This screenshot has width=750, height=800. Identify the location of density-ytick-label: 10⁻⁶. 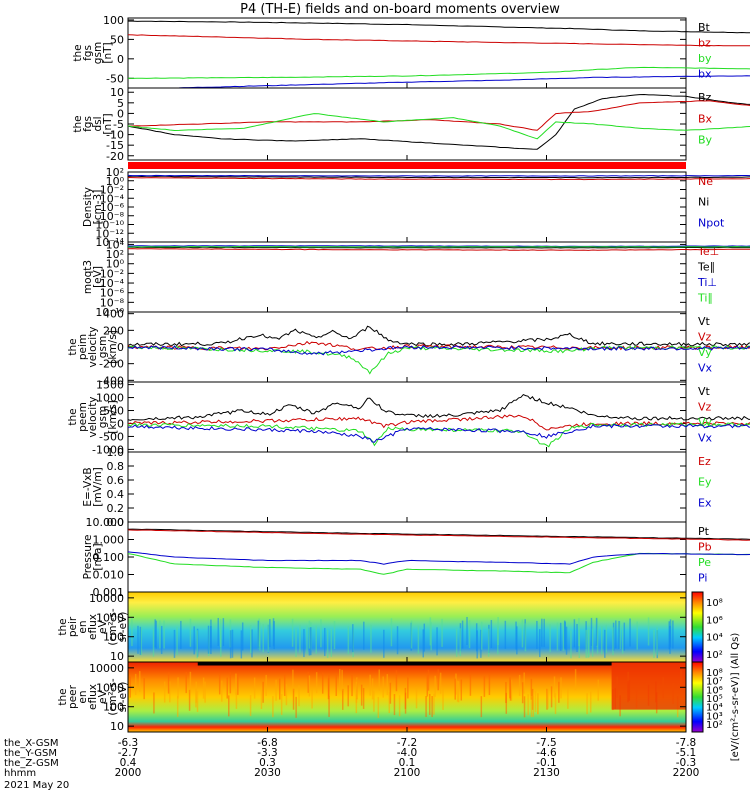
(112, 207).